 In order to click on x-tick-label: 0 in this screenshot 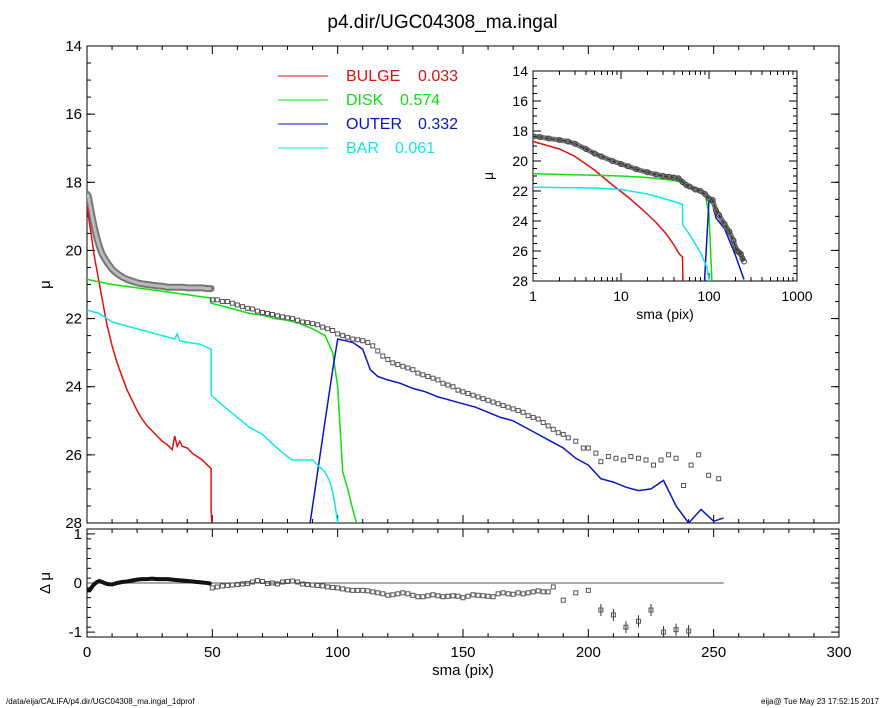, I will do `click(87, 652)`.